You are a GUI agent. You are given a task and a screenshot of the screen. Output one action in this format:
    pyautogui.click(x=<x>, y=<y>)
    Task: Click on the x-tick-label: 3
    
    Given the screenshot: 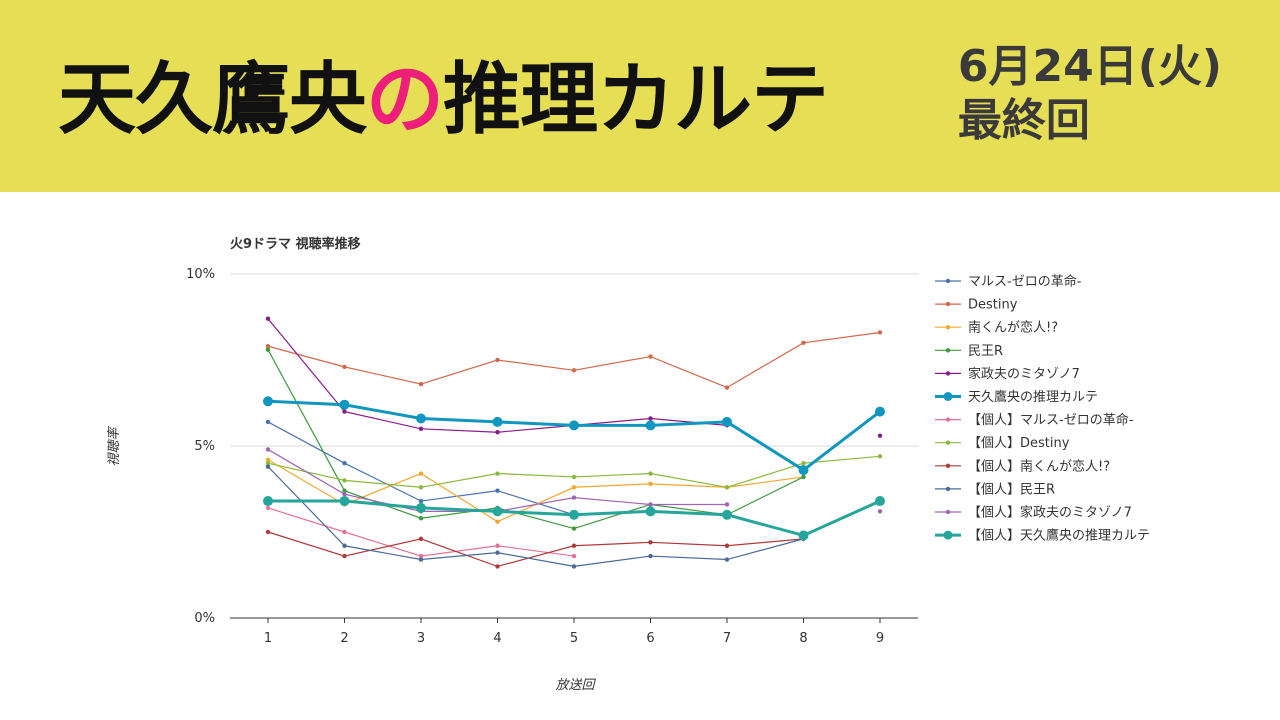 What is the action you would take?
    pyautogui.click(x=421, y=638)
    